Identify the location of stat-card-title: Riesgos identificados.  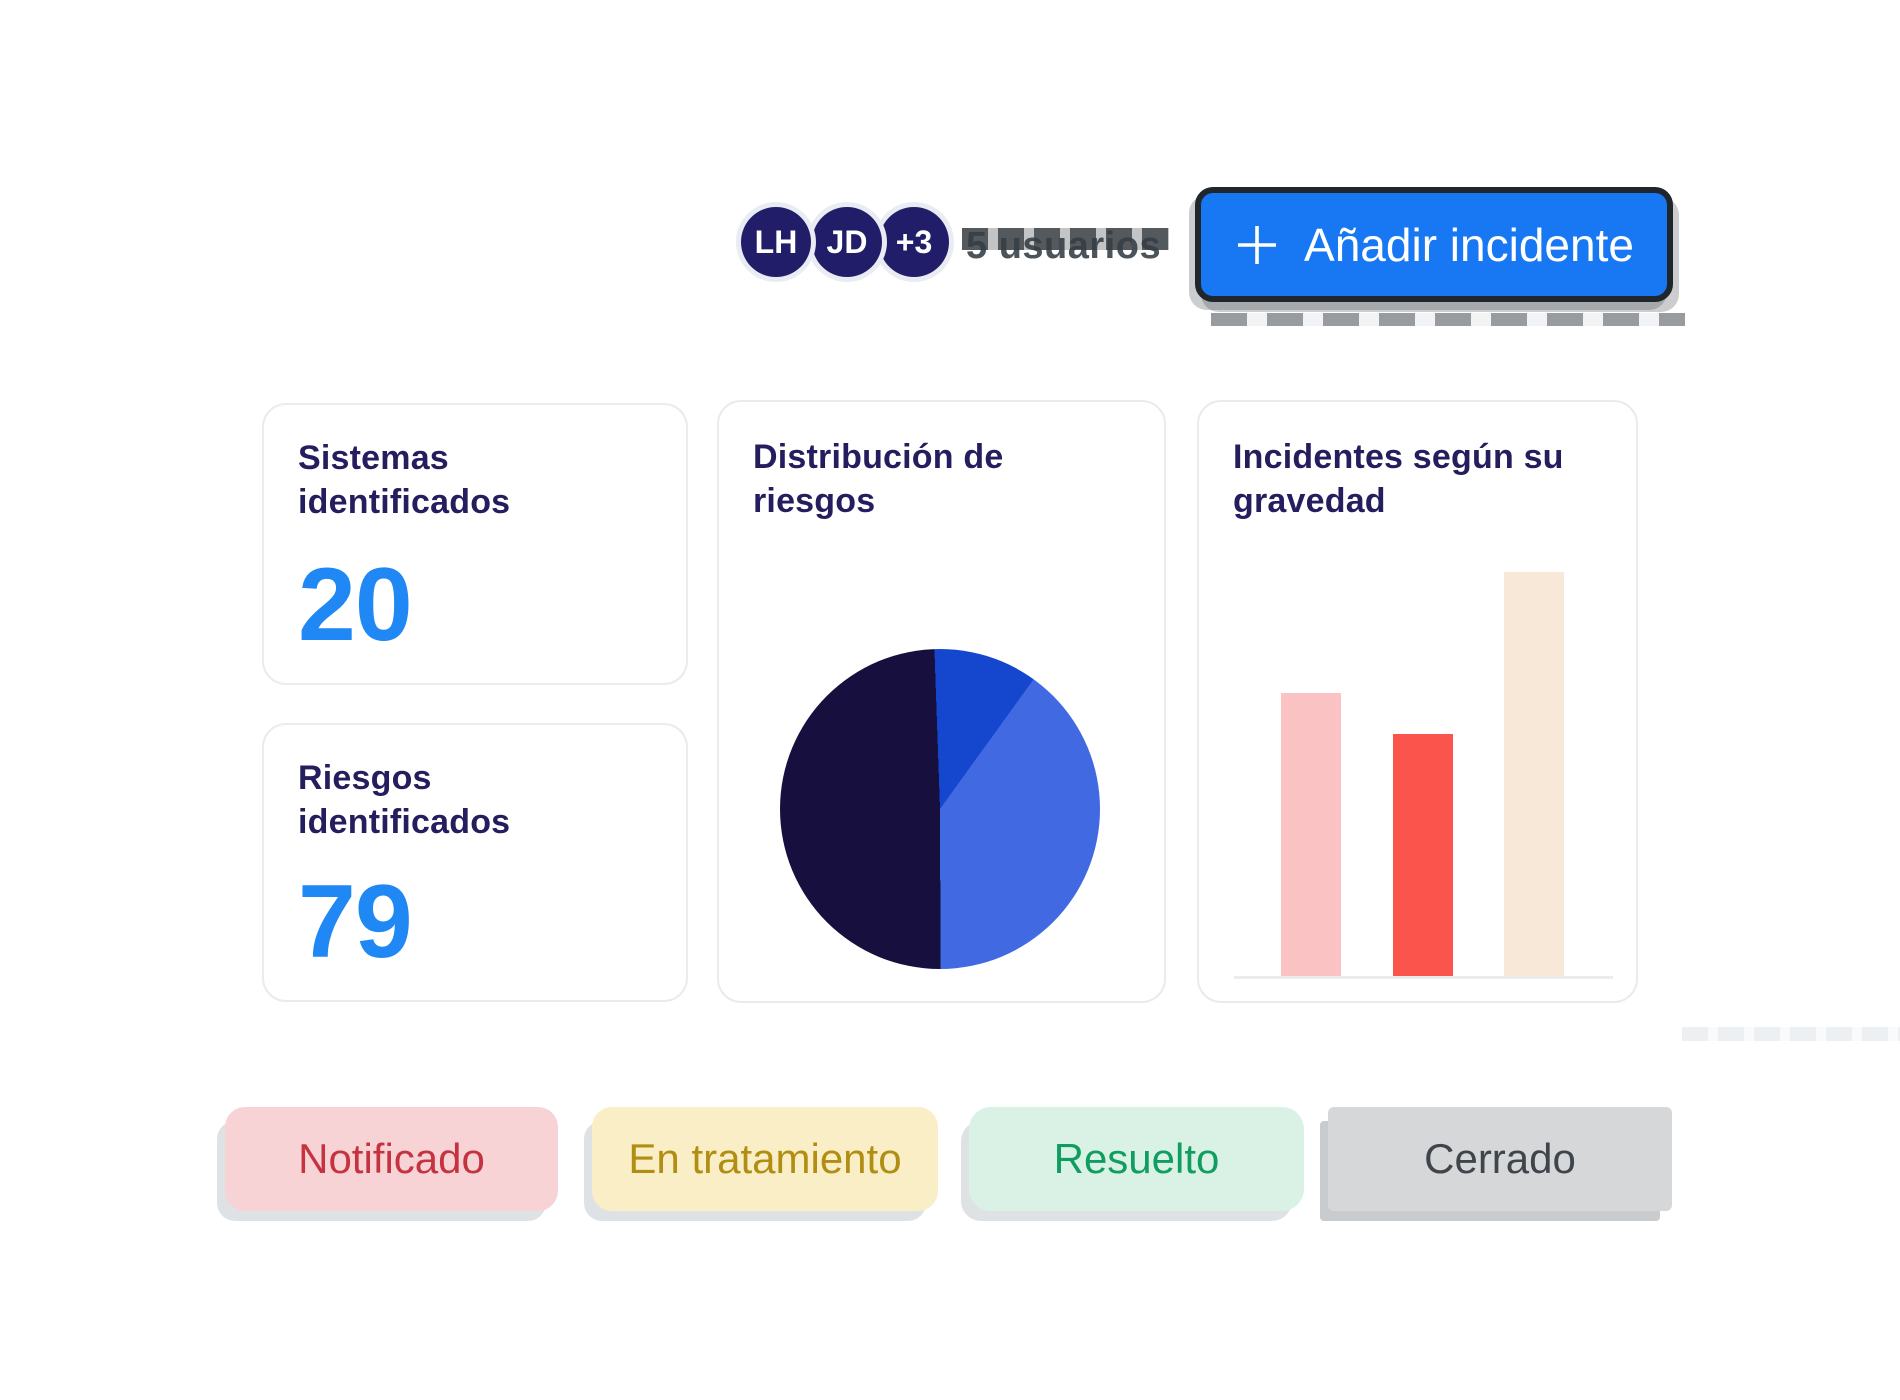
(404, 800).